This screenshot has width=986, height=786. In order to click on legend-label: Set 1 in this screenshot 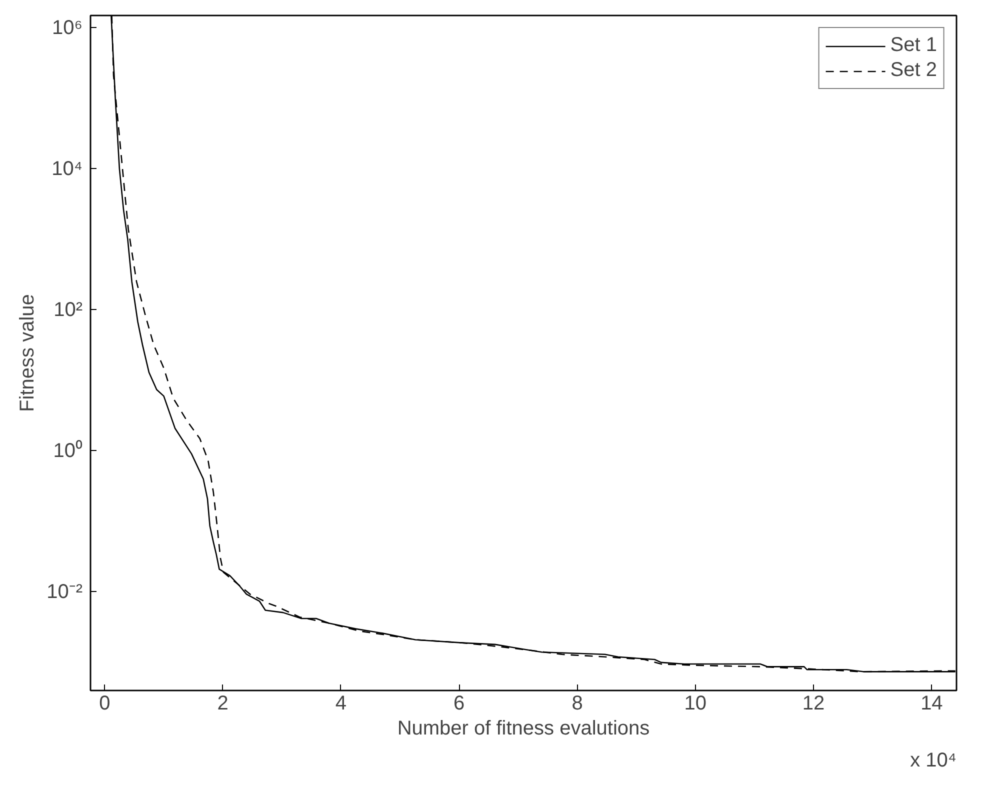, I will do `click(913, 45)`.